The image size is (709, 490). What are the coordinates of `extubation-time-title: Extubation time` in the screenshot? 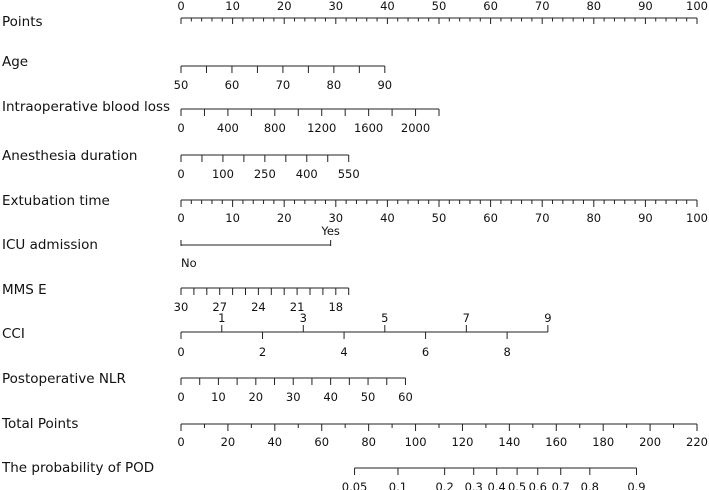 It's located at (56, 201).